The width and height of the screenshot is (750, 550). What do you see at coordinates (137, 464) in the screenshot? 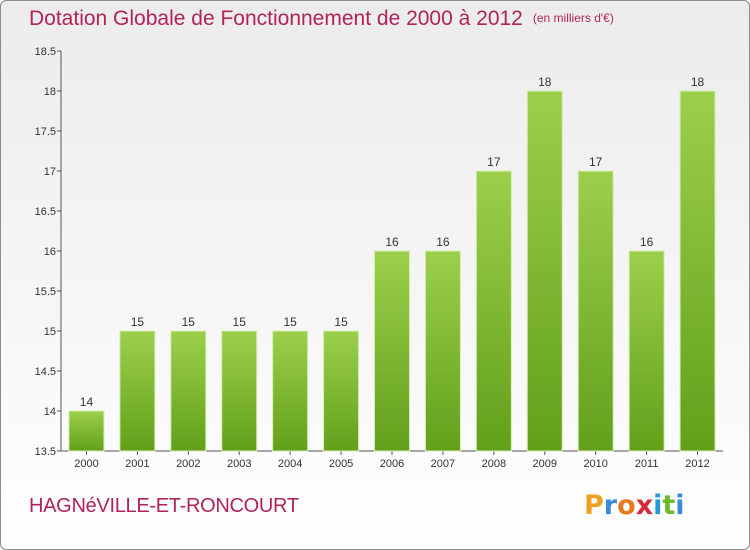
I see `x-tick-label: 2001` at bounding box center [137, 464].